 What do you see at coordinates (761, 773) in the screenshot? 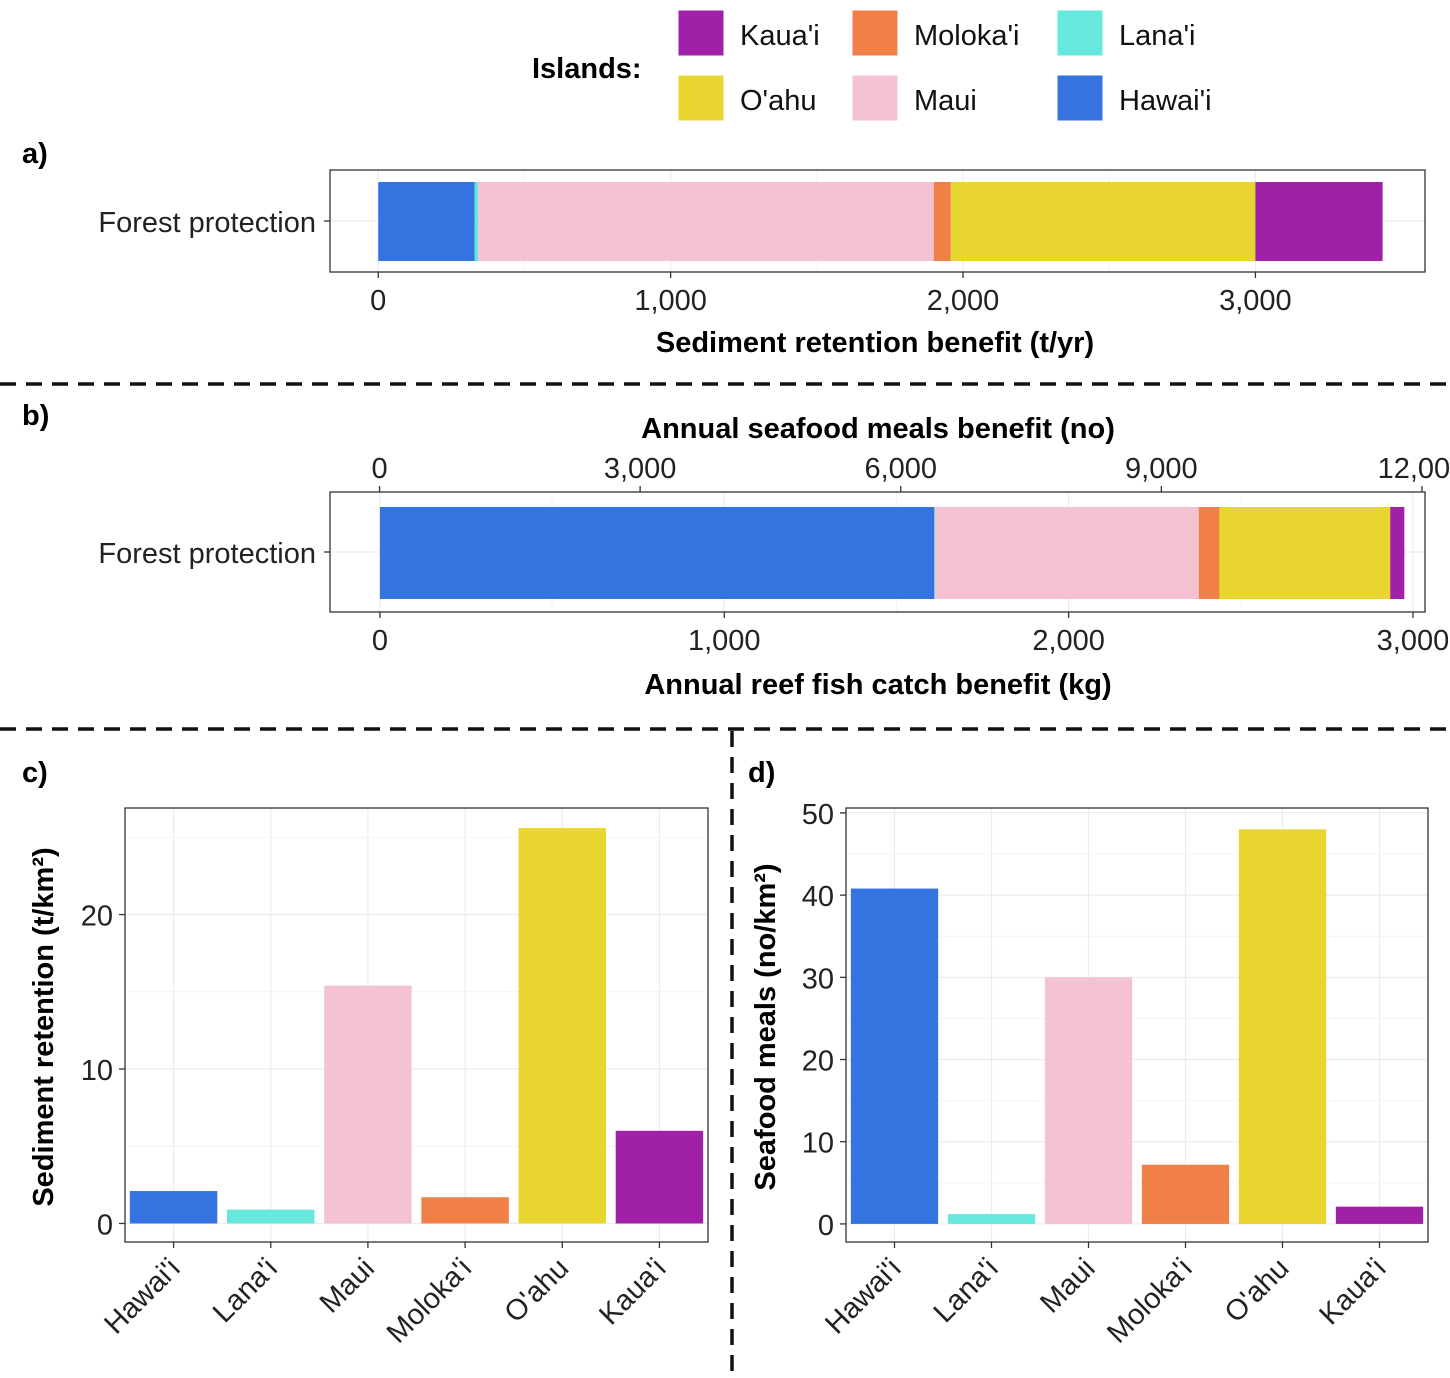
I see `panel-label-d: d)` at bounding box center [761, 773].